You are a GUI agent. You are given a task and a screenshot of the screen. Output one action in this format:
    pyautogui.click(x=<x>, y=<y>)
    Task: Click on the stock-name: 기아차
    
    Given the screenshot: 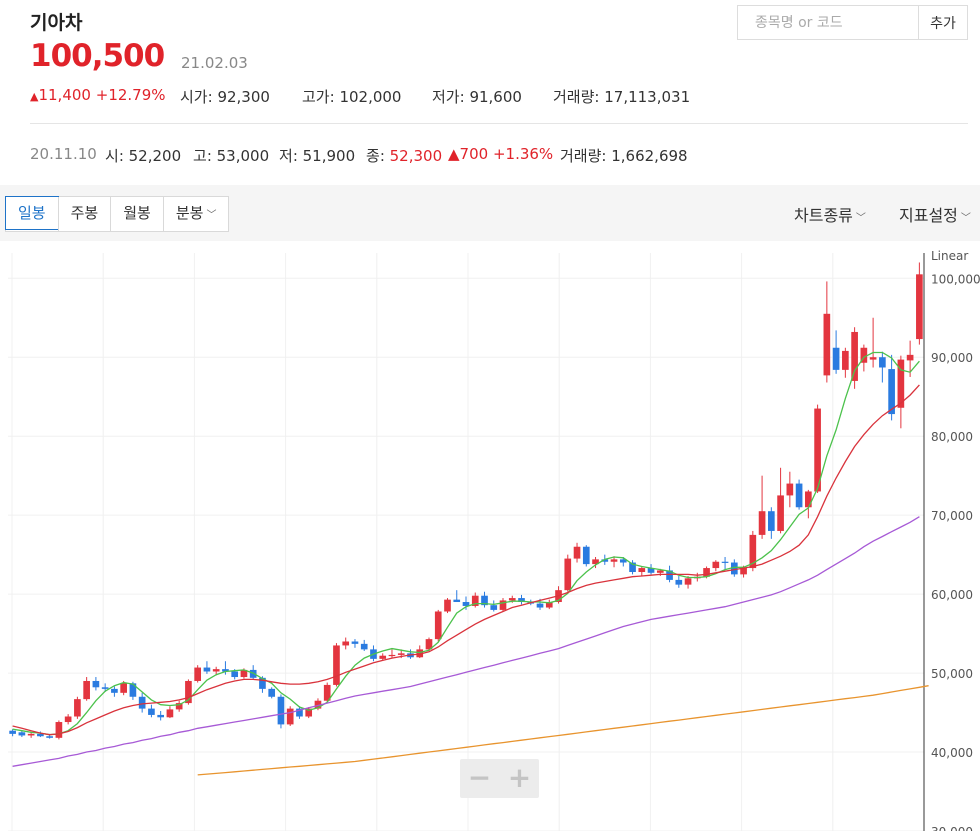 What is the action you would take?
    pyautogui.click(x=56, y=23)
    